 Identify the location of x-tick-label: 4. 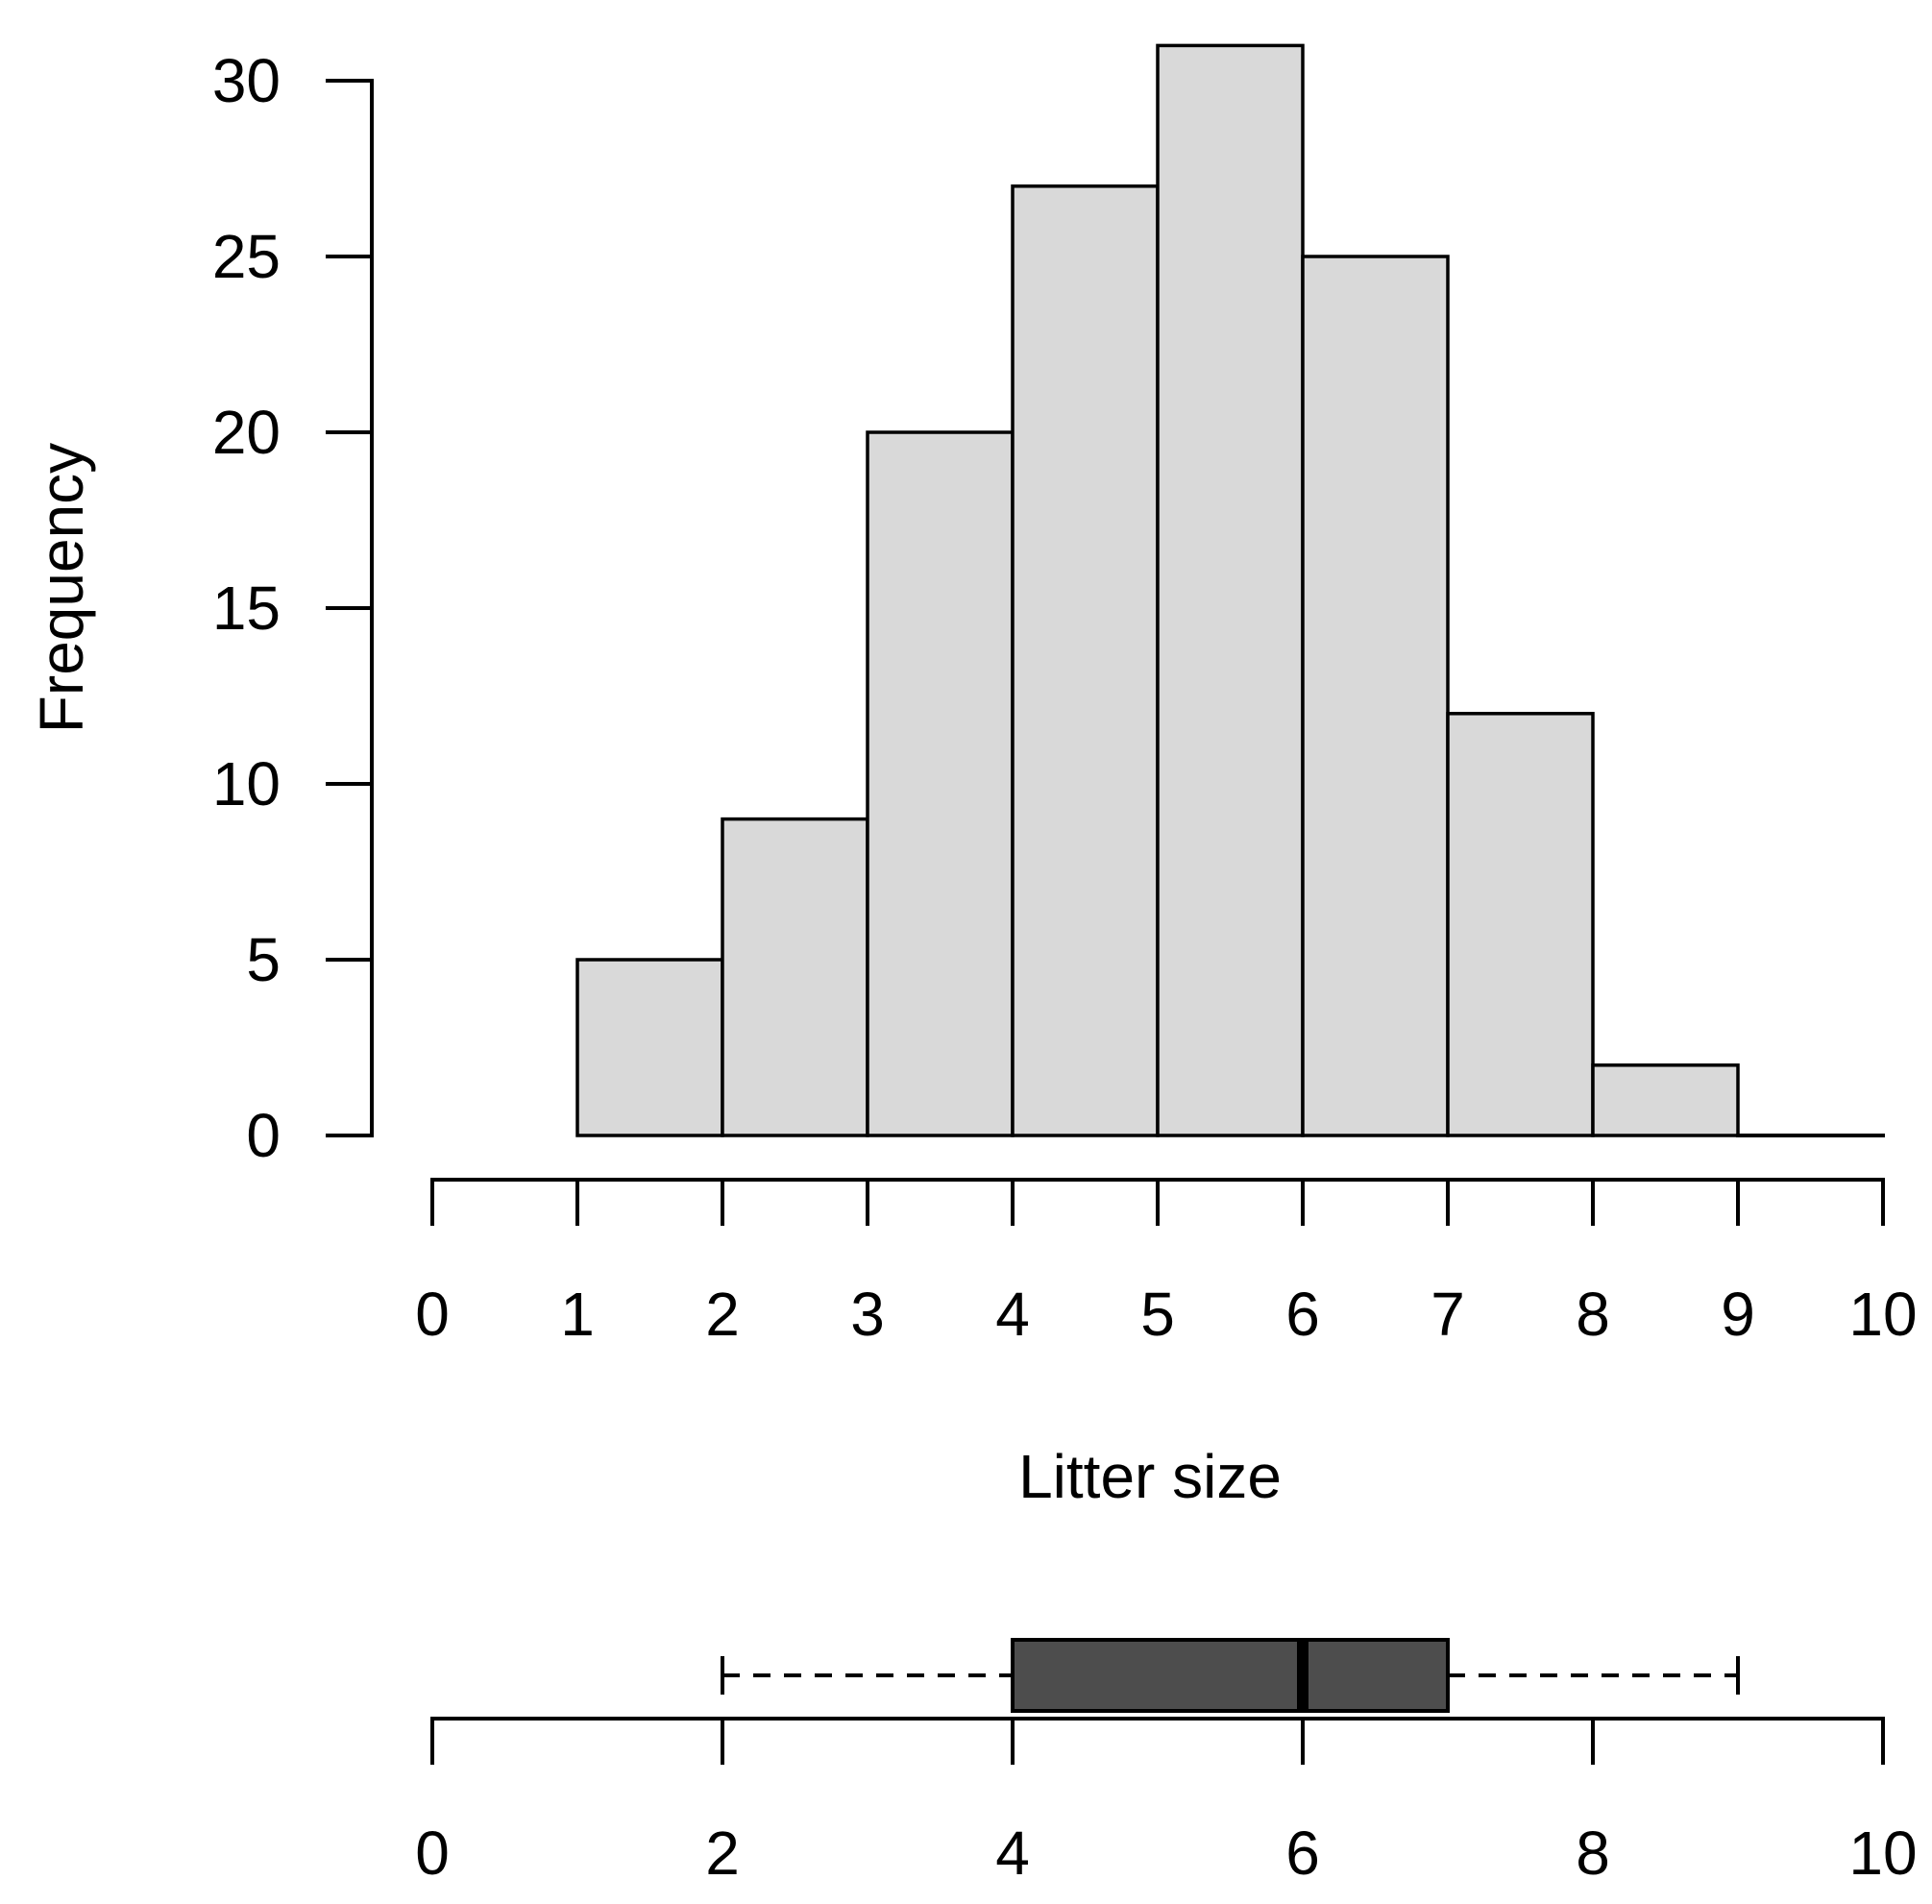
(1013, 1314).